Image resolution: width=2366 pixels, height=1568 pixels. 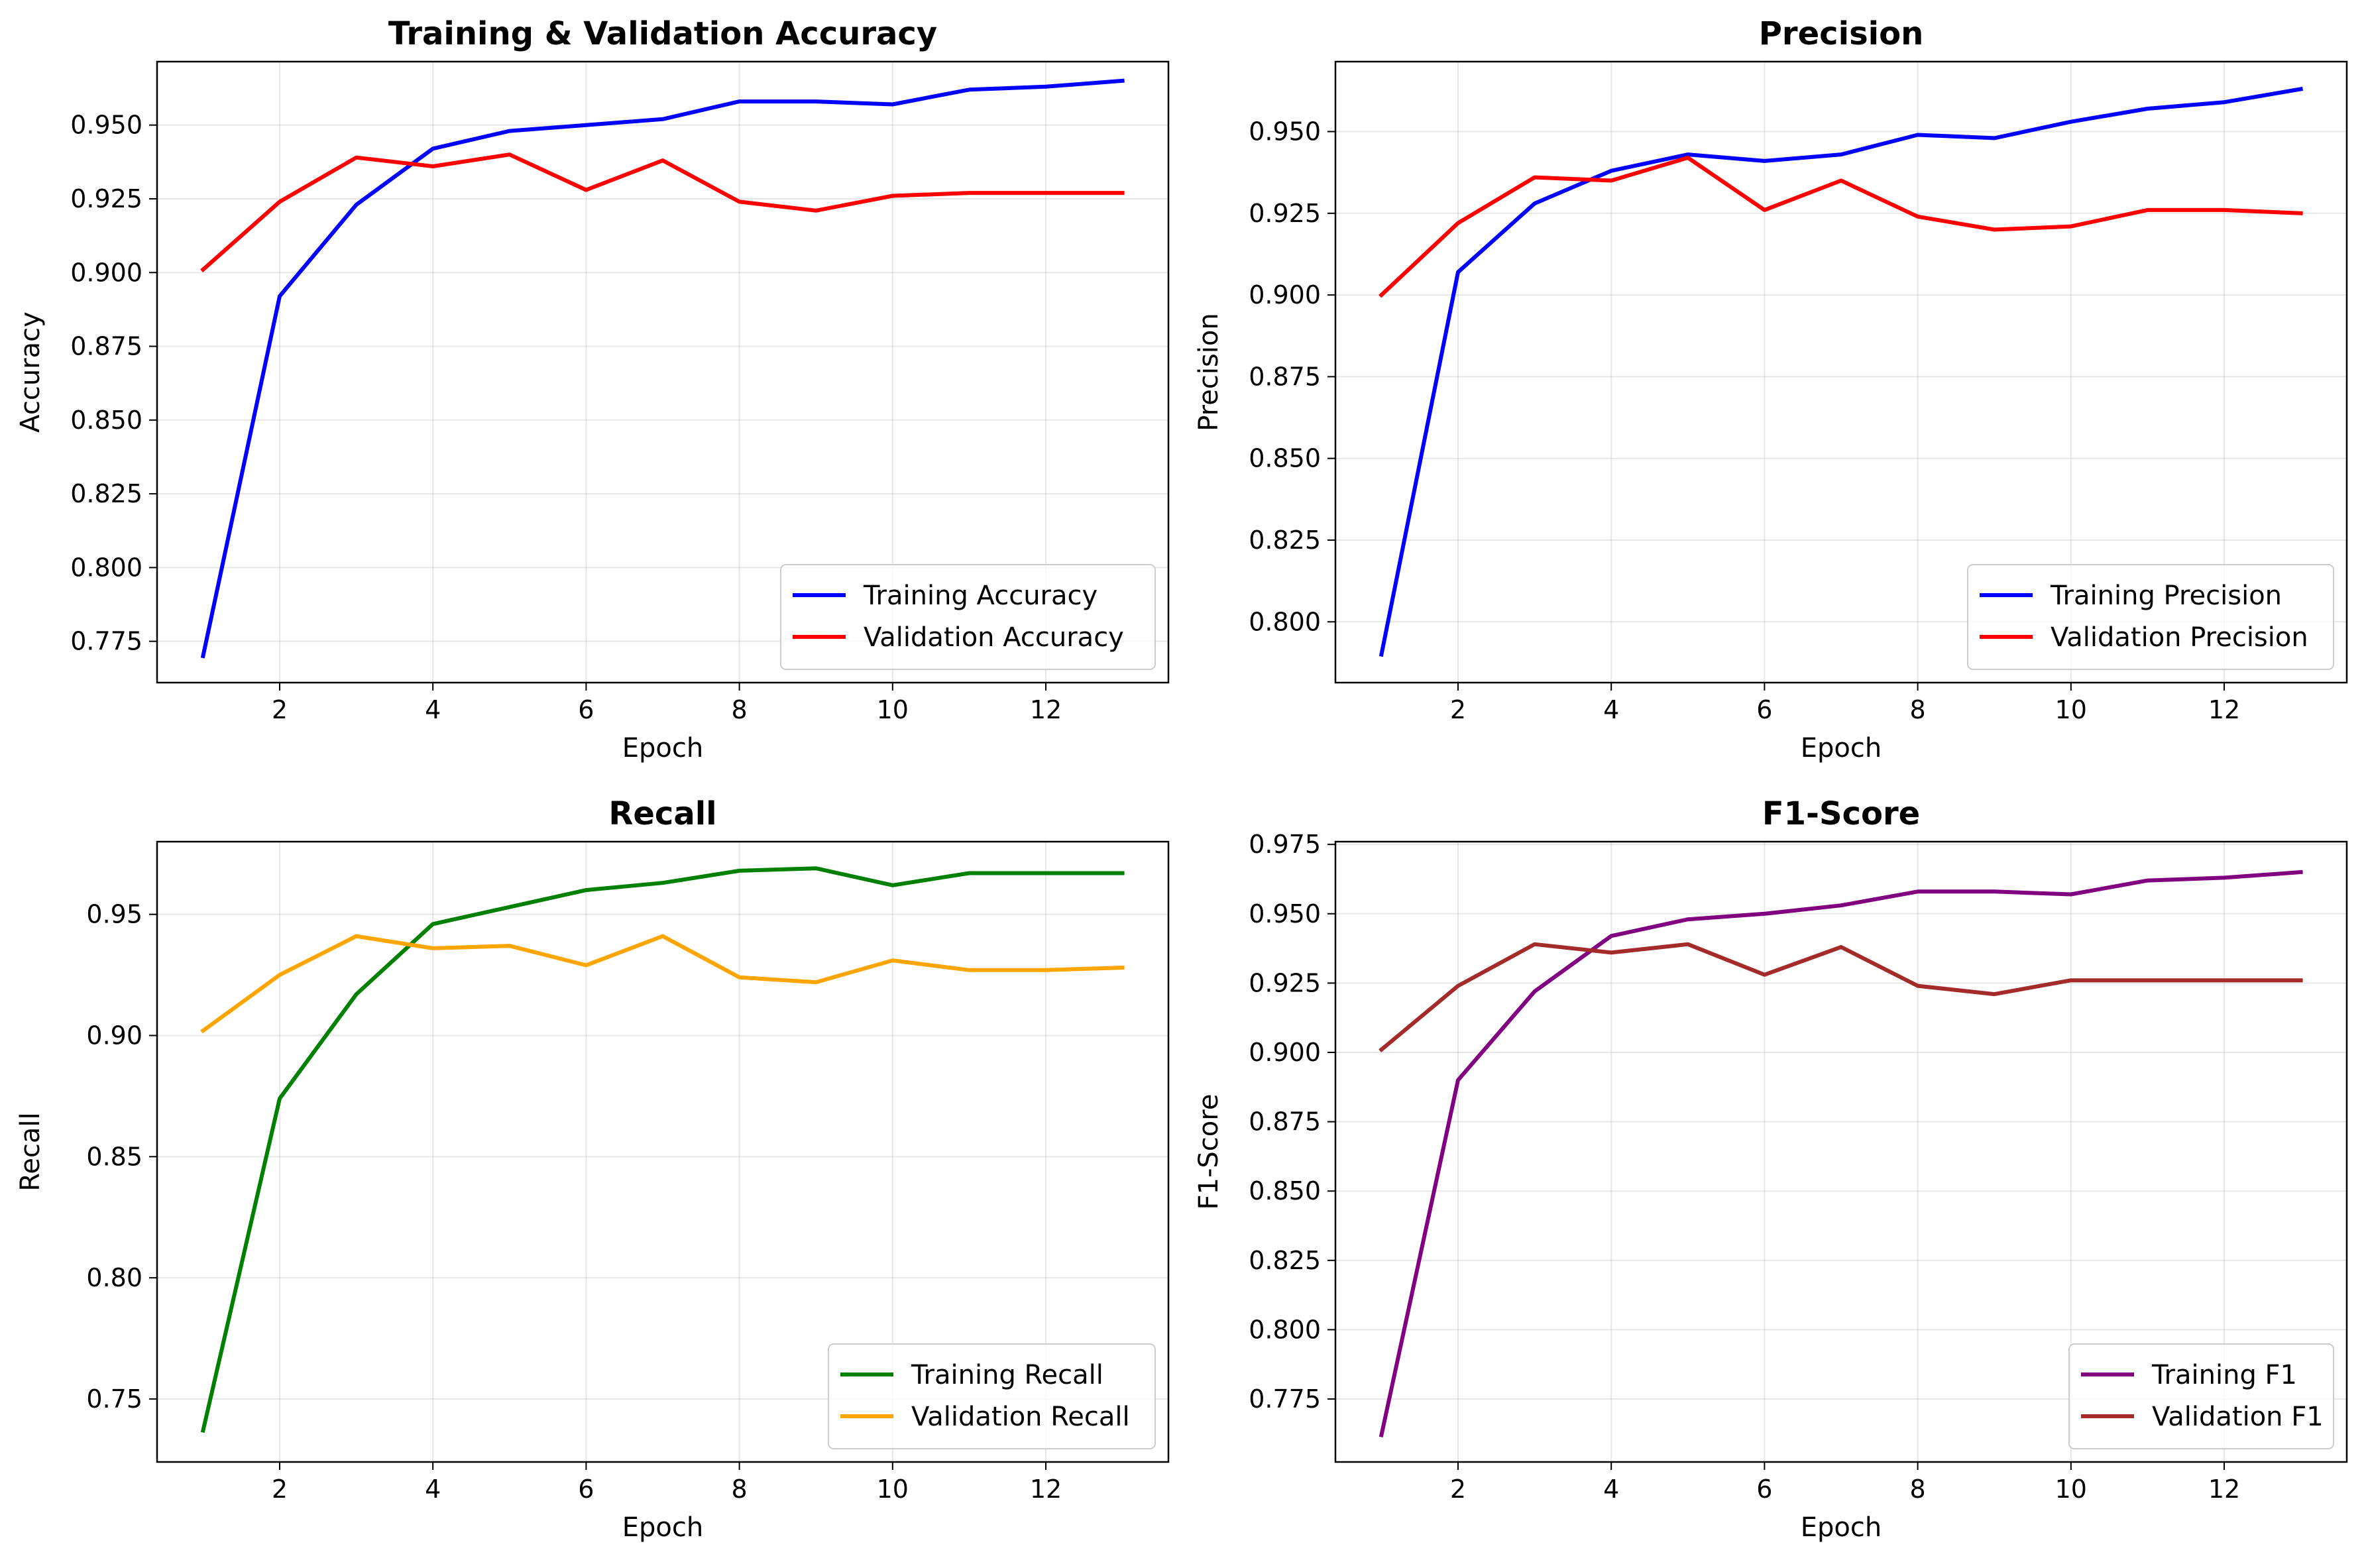 I want to click on y-tick-label: 0.85, so click(x=114, y=1157).